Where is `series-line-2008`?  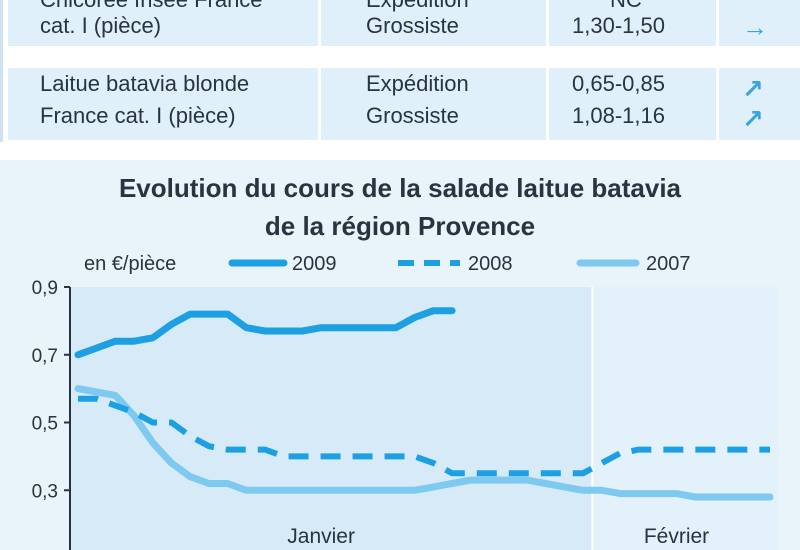
series-line-2008 is located at coordinates (424, 436).